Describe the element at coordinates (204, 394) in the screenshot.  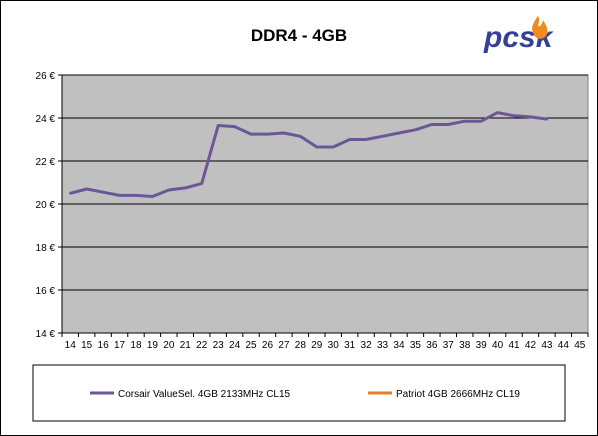
I see `legend-label: Corsair ValueSel. 4GB 2133MHz CL15` at that location.